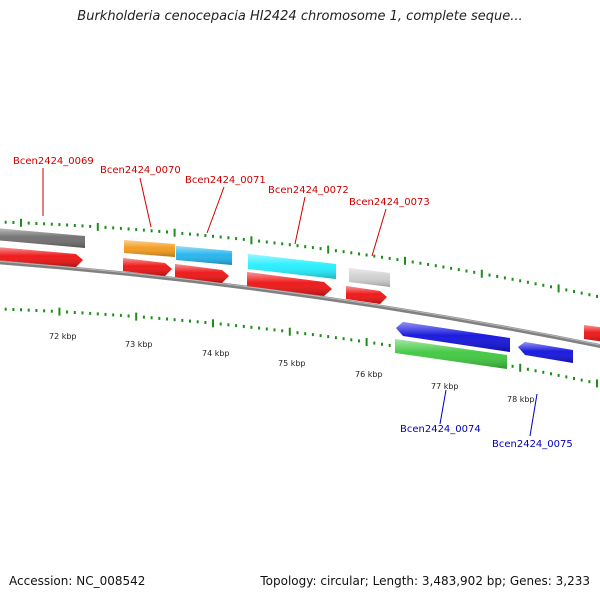 The image size is (600, 600). Describe the element at coordinates (225, 180) in the screenshot. I see `gene-label-bcen2424-0071: Bcen2424_0071` at that location.